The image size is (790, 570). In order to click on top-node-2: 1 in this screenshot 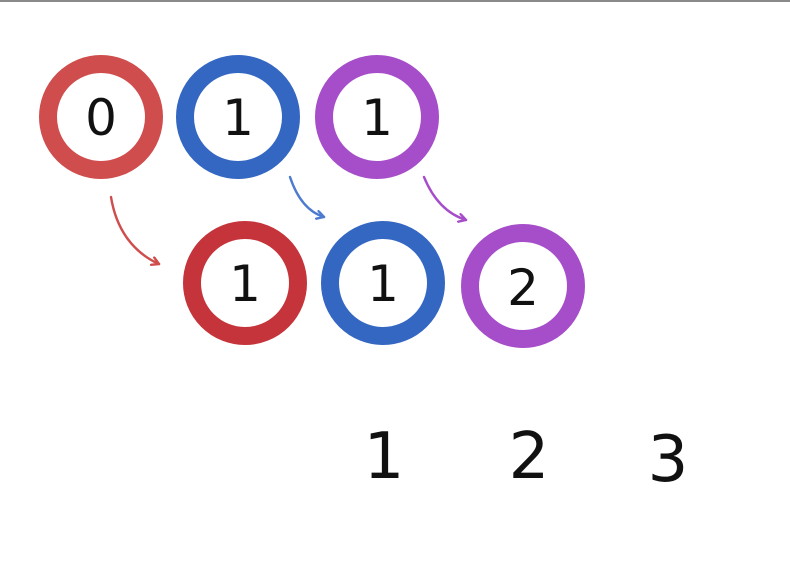, I will do `click(238, 117)`.